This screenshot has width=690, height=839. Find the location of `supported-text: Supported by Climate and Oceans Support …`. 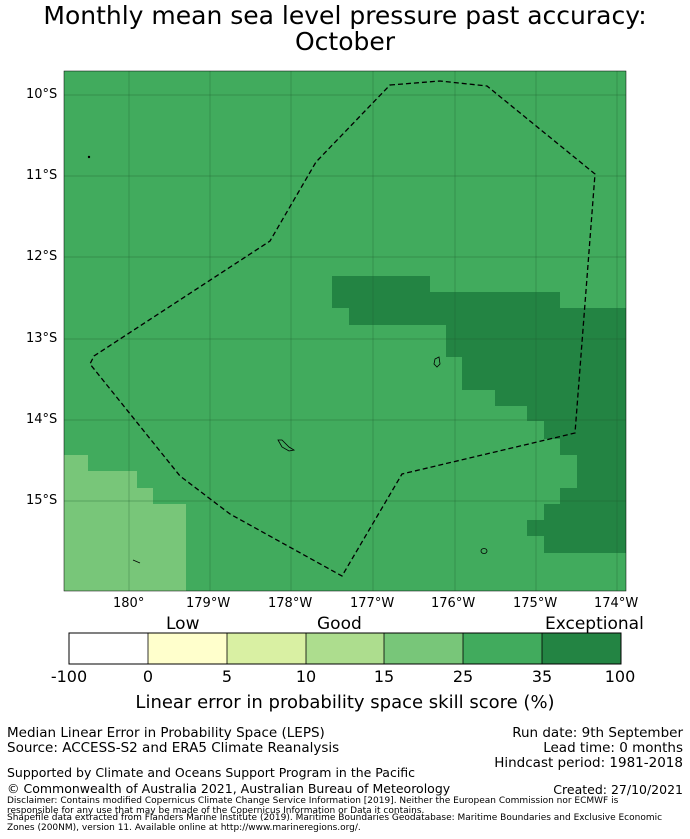

supported-text: Supported by Climate and Oceans Support … is located at coordinates (211, 772).